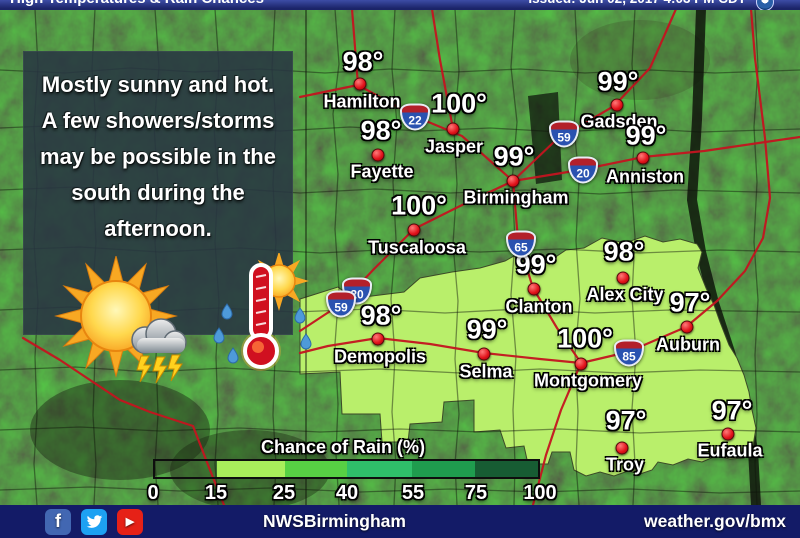 This screenshot has height=538, width=800. I want to click on issued-timestamp: Issued: Jun 02, 2017 4:03 PM CDT, so click(637, 3).